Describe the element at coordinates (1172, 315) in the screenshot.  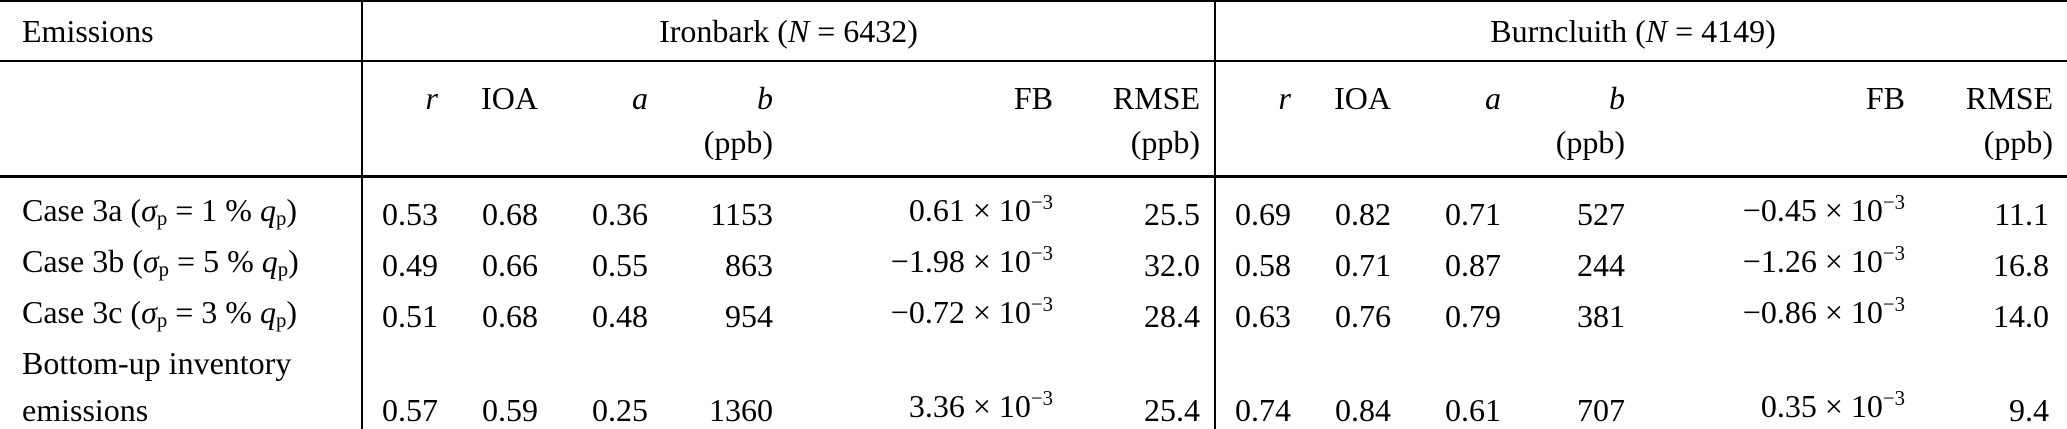
I see `cell-rmse: 28.4` at that location.